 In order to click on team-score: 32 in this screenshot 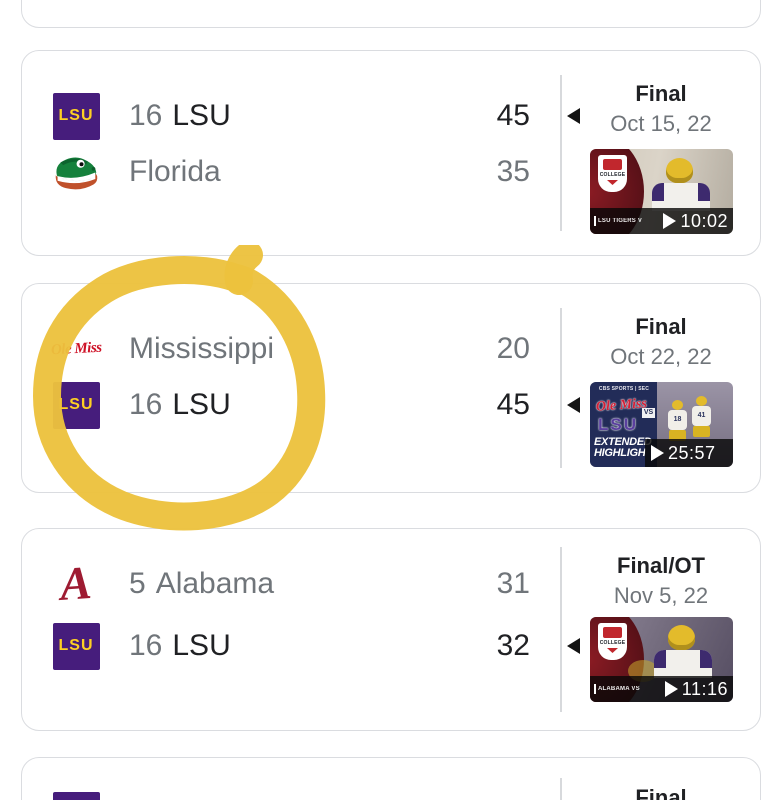, I will do `click(513, 645)`.